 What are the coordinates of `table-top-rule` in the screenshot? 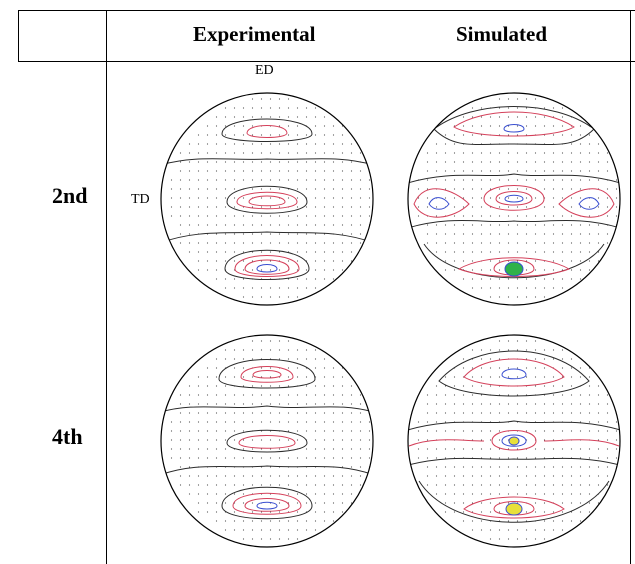 It's located at (326, 10).